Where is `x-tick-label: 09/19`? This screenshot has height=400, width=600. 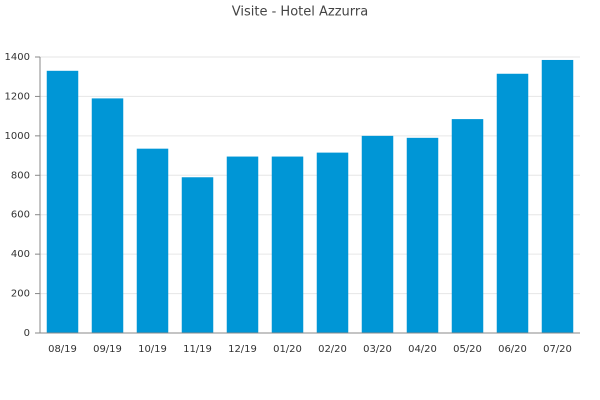 x-tick-label: 09/19 is located at coordinates (107, 349).